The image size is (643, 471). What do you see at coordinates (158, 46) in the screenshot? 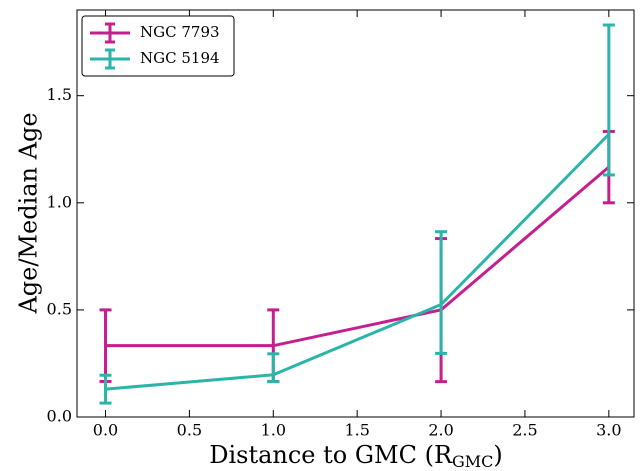
I see `legend-box` at bounding box center [158, 46].